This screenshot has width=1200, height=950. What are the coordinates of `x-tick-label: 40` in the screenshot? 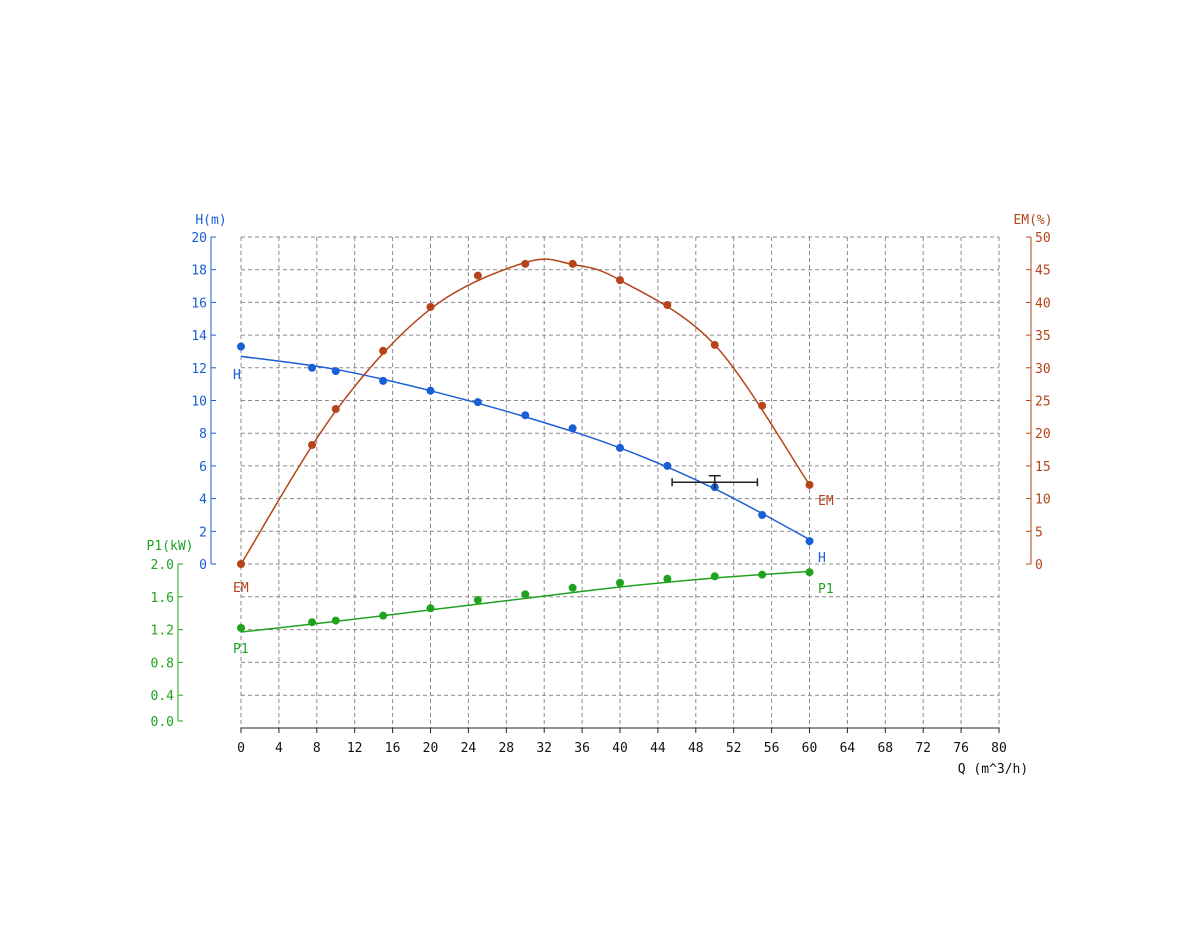 It's located at (620, 748).